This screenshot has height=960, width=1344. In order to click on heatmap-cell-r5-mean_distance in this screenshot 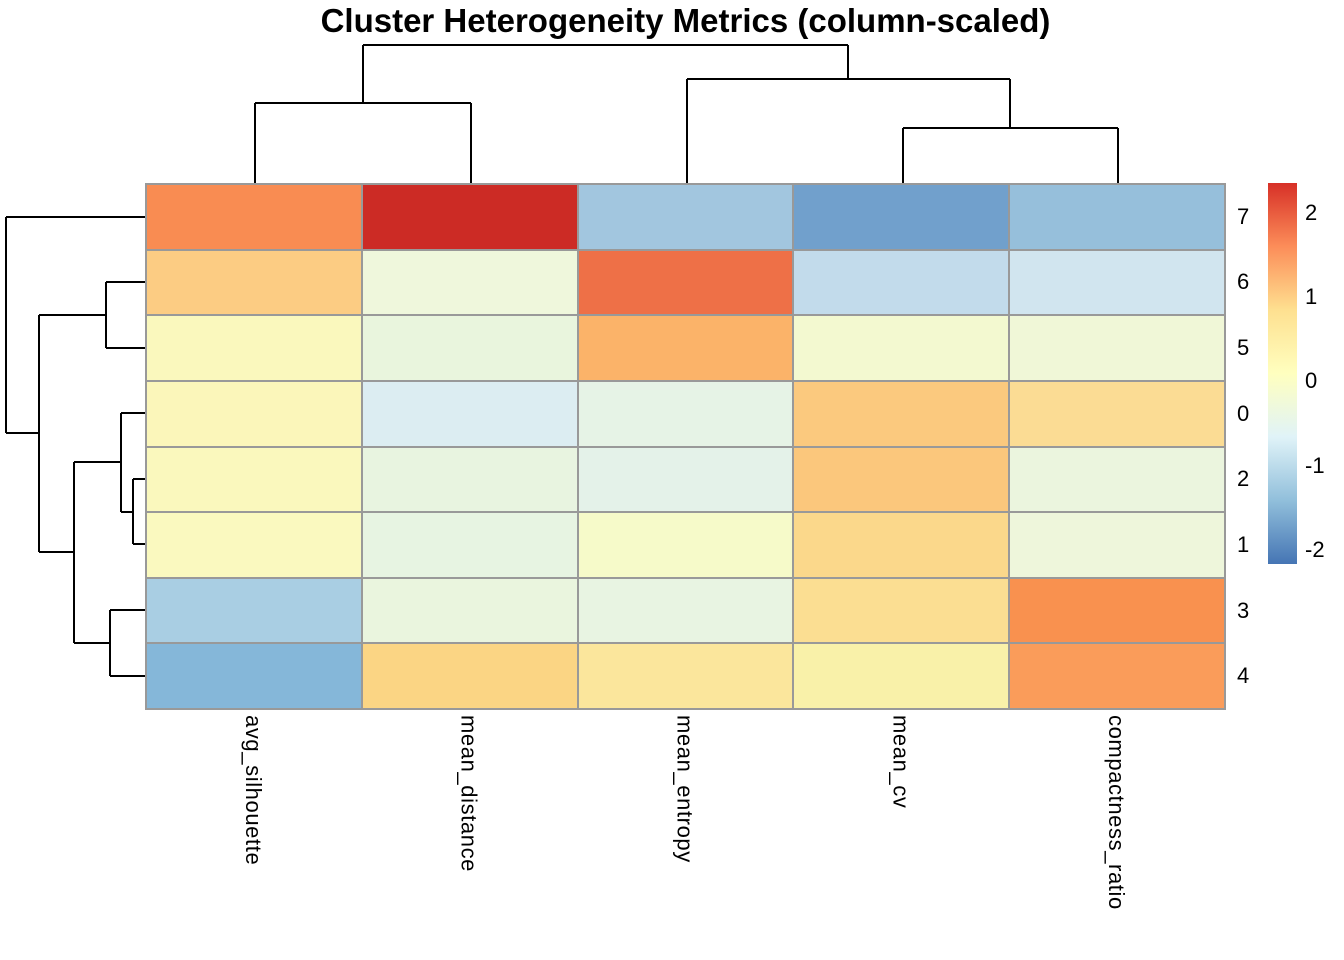, I will do `click(469, 348)`.